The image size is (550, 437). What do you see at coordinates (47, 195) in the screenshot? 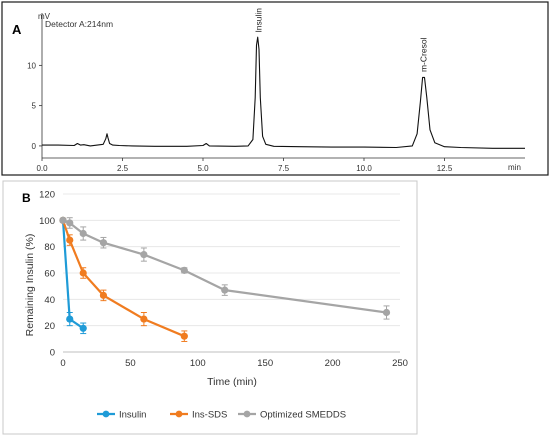
I see `y-tick-label: 120` at bounding box center [47, 195].